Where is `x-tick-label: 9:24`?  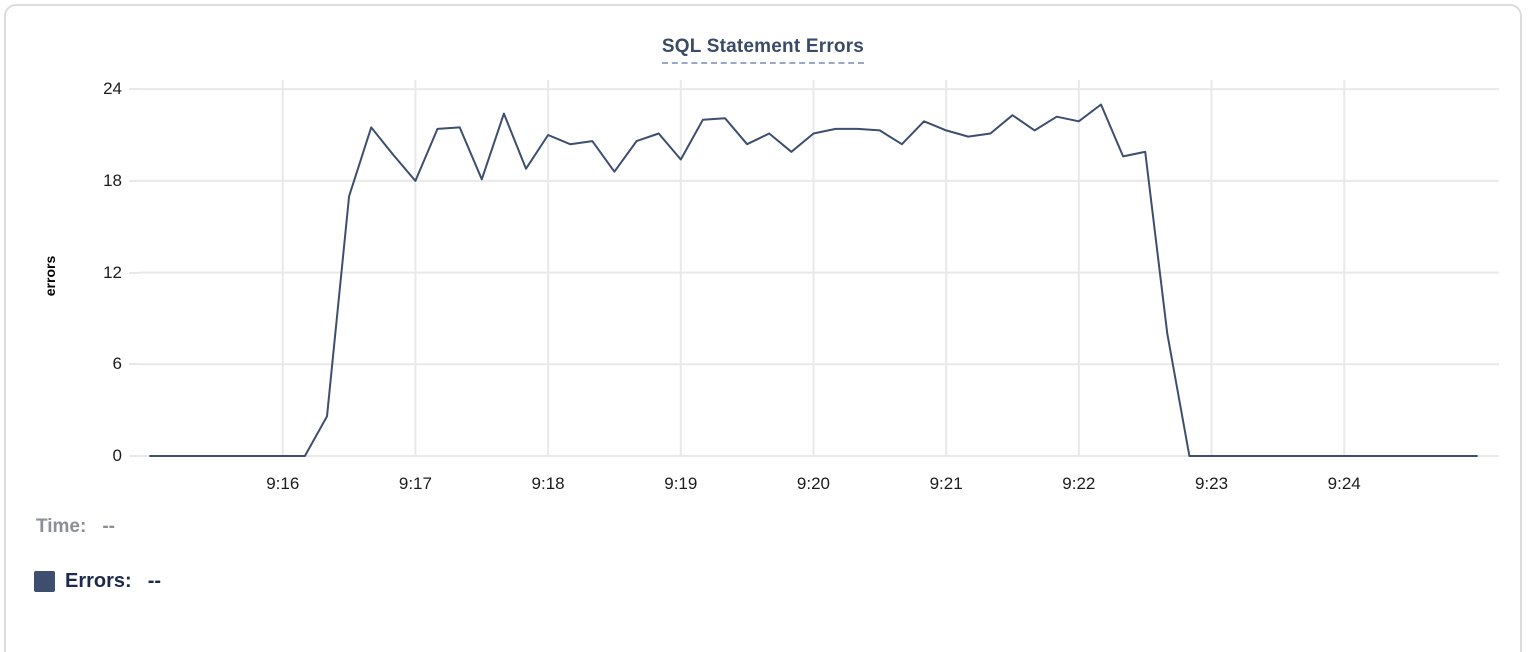
x-tick-label: 9:24 is located at coordinates (1344, 483).